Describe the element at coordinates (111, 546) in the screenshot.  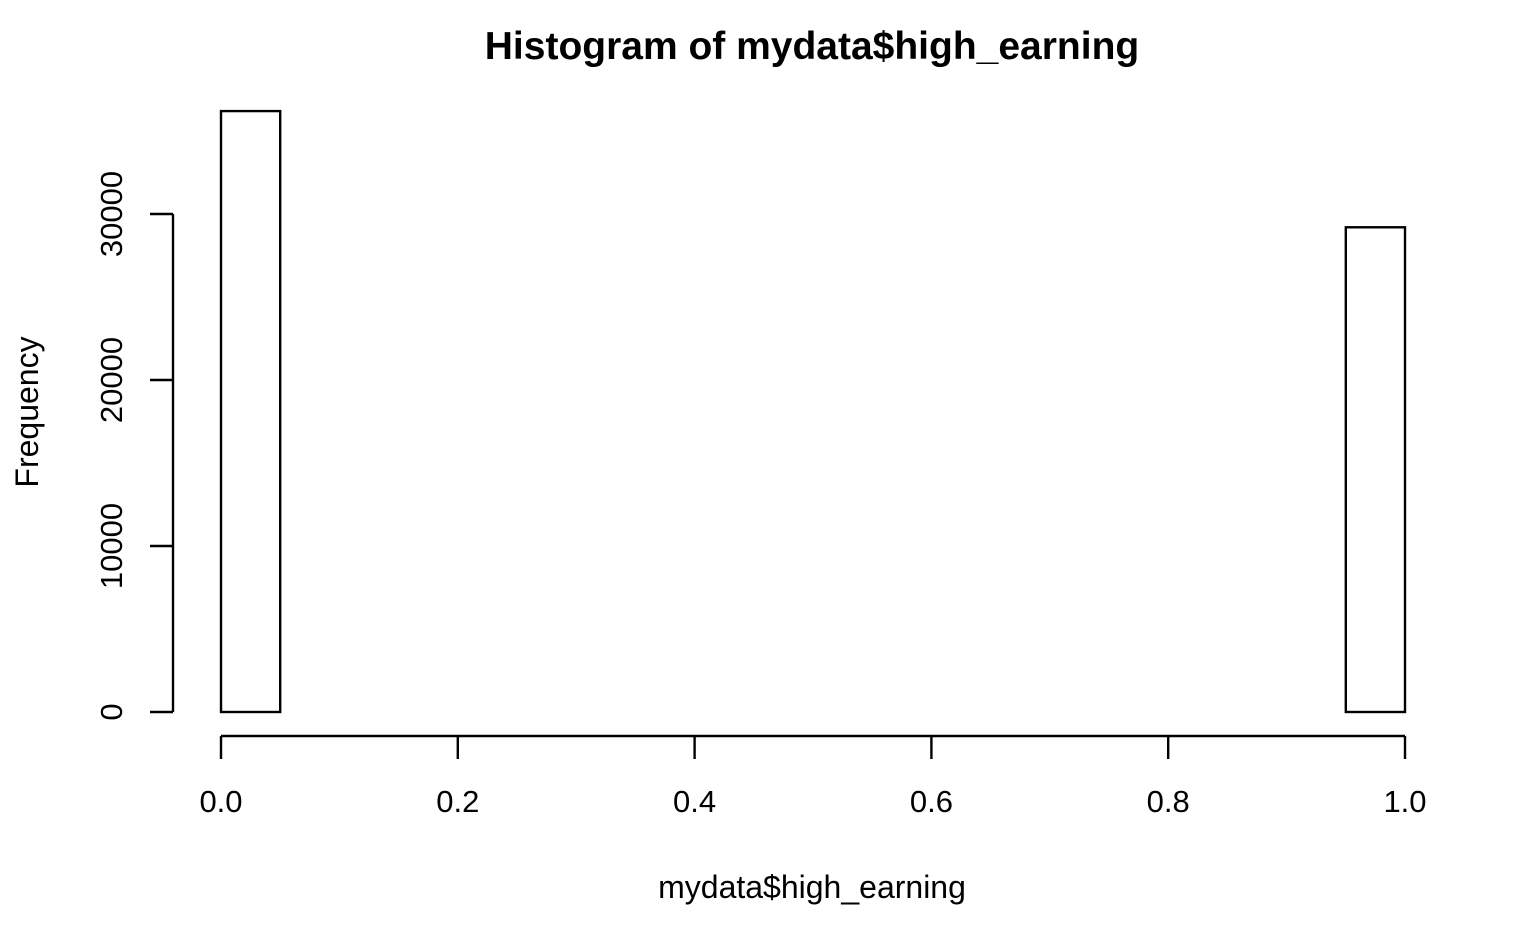
I see `y-tick-label-1: 10000` at that location.